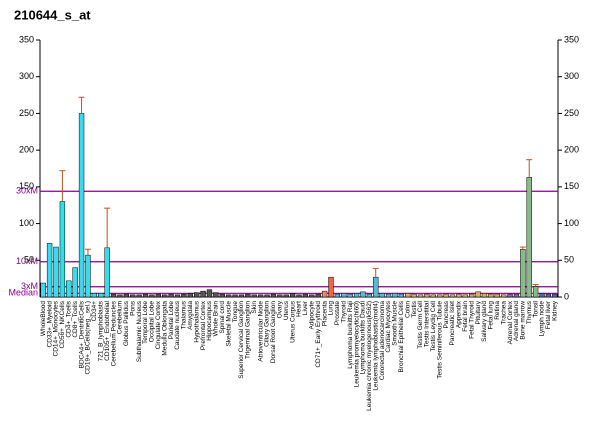  Describe the element at coordinates (88, 338) in the screenshot. I see `x-tick-label: CD19+_BCells(neg._sel.)` at that location.